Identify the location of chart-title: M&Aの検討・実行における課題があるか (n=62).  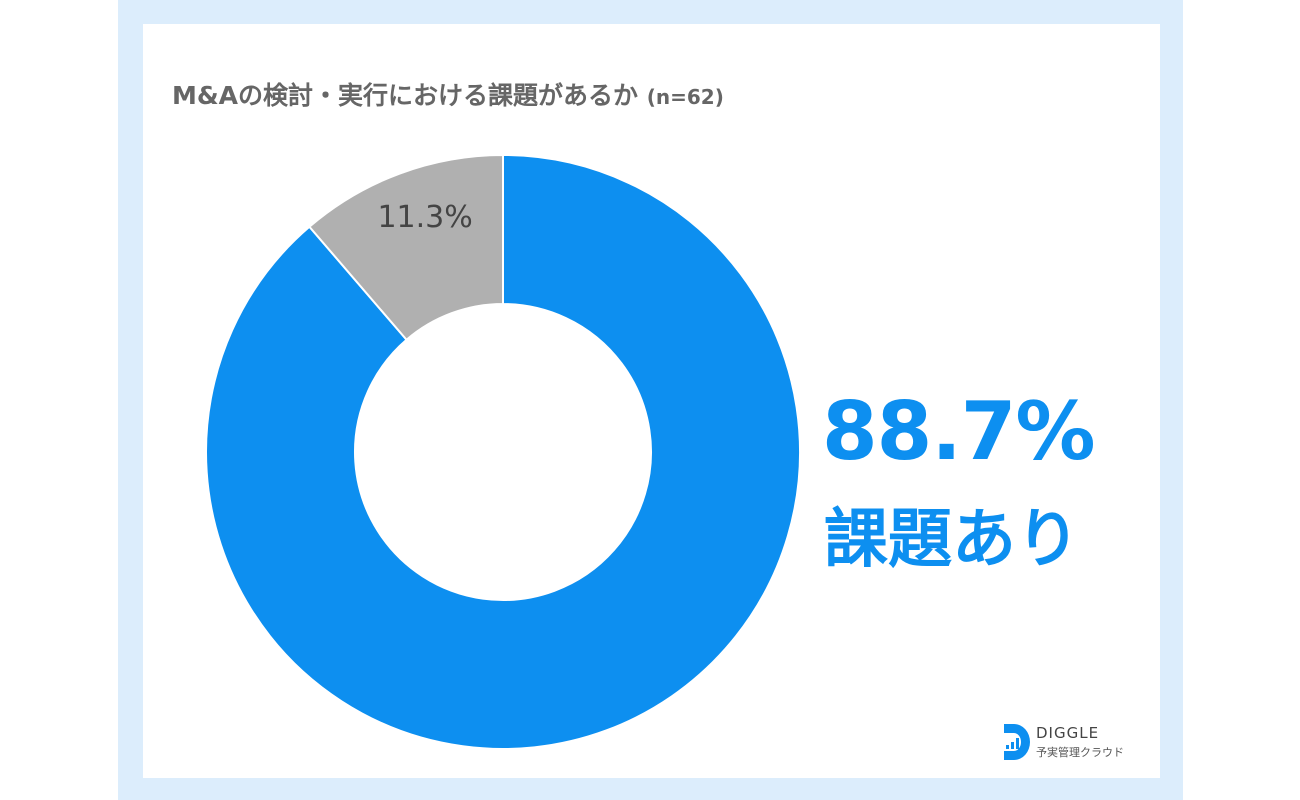
(448, 94).